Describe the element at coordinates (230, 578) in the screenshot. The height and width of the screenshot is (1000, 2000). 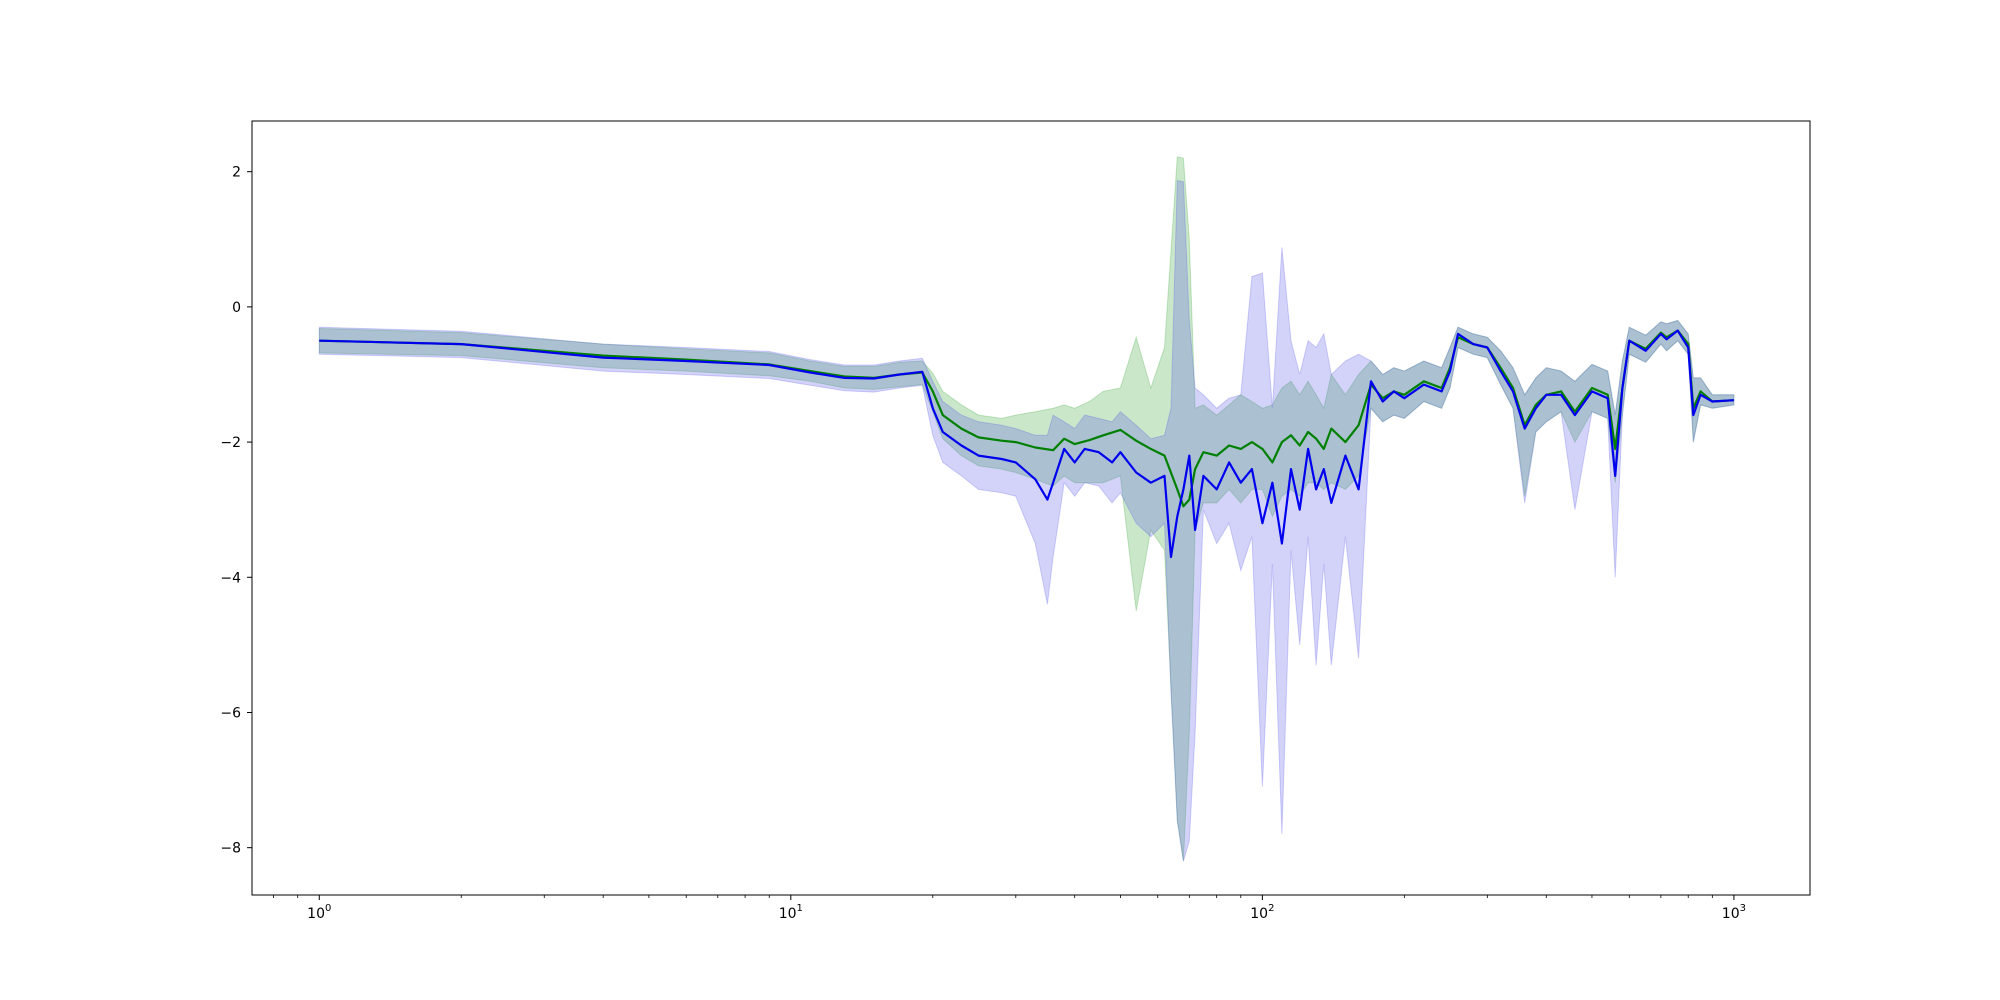
I see `y-tick-label: −4` at that location.